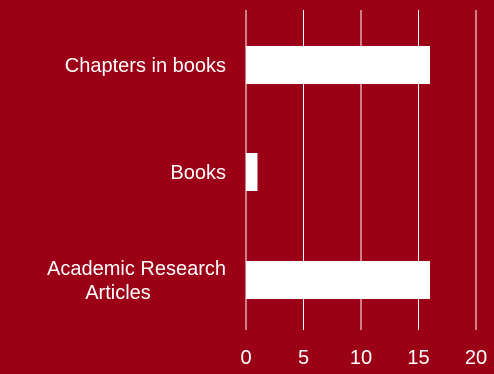 The height and width of the screenshot is (374, 494). What do you see at coordinates (361, 358) in the screenshot?
I see `x-tick-label-10: 10` at bounding box center [361, 358].